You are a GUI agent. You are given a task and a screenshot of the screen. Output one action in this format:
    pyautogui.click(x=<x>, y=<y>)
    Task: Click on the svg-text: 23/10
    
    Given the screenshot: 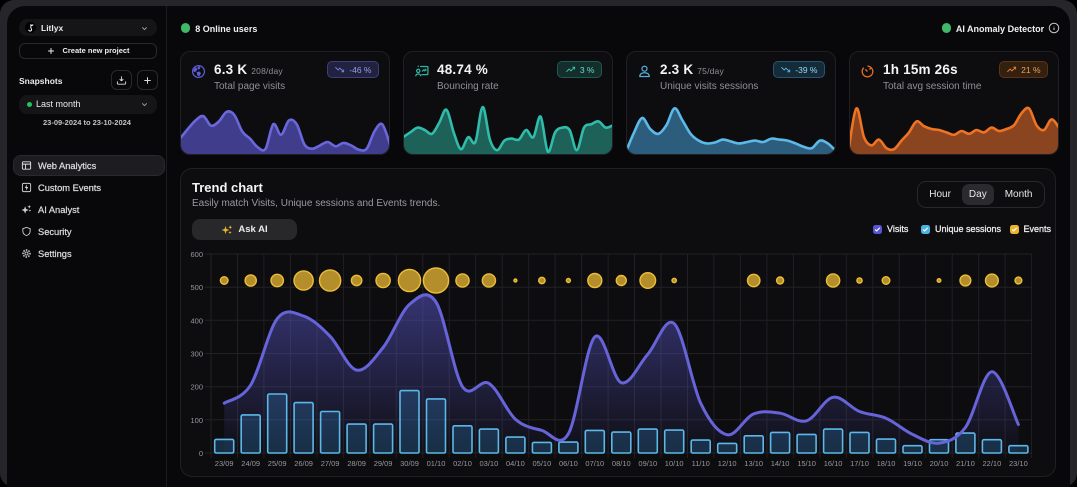 What is the action you would take?
    pyautogui.click(x=1018, y=463)
    